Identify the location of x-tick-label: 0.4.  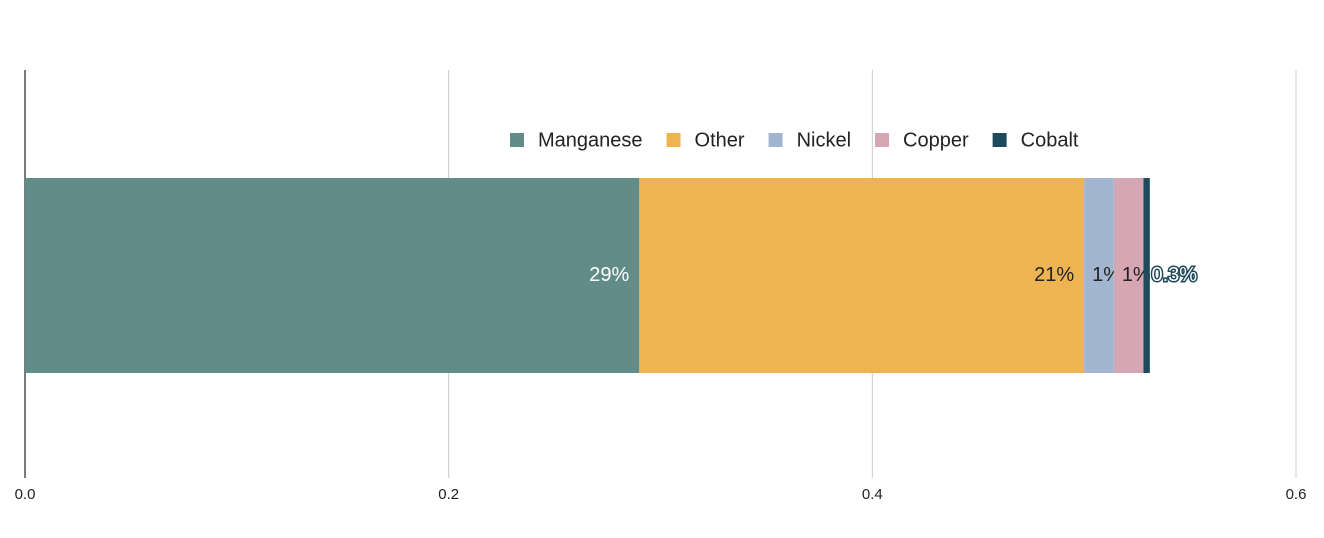
(872, 494).